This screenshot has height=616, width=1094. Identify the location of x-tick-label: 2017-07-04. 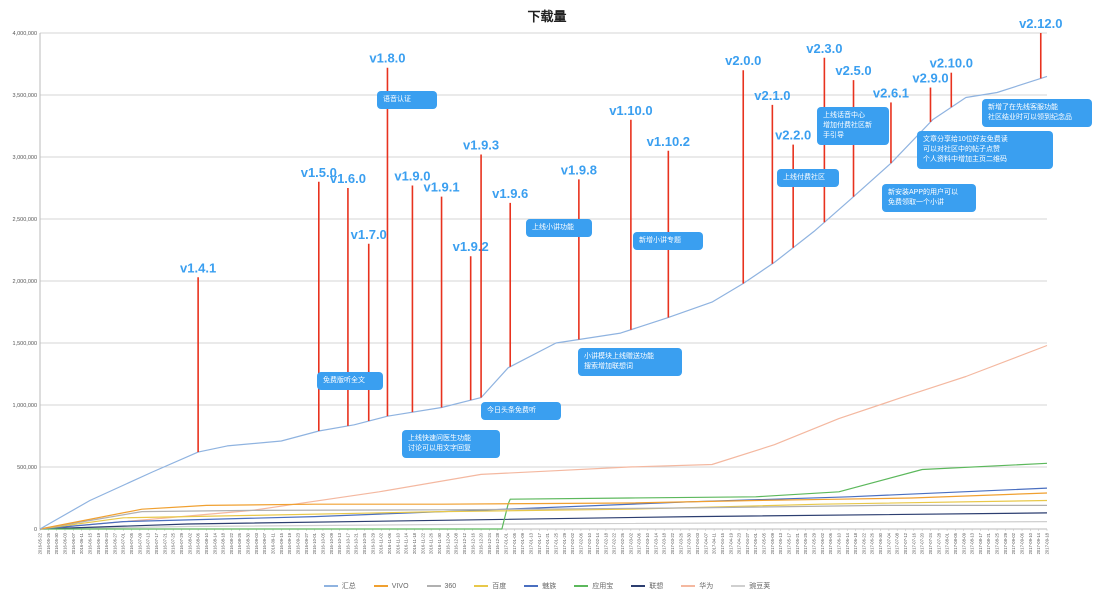
(888, 543).